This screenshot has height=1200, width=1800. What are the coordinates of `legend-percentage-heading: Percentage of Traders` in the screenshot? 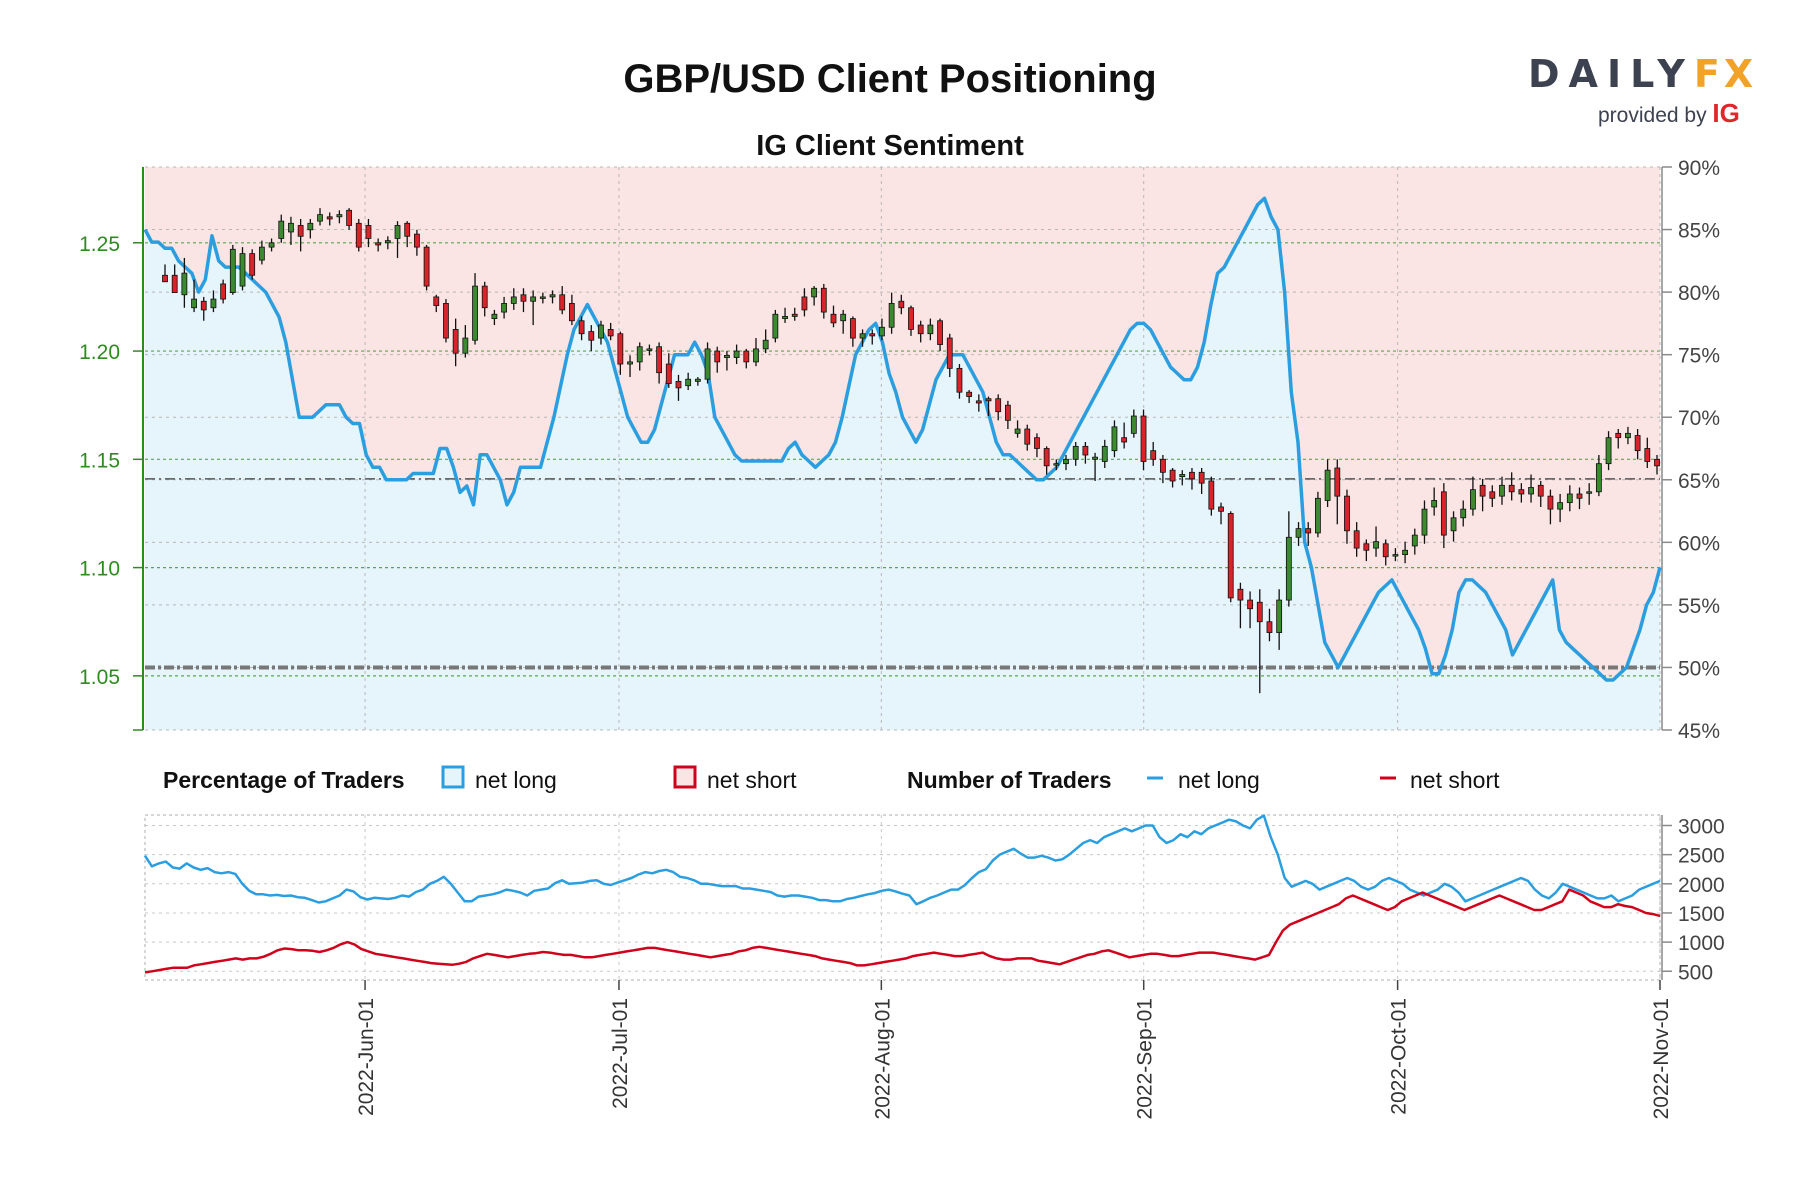 It's located at (284, 780).